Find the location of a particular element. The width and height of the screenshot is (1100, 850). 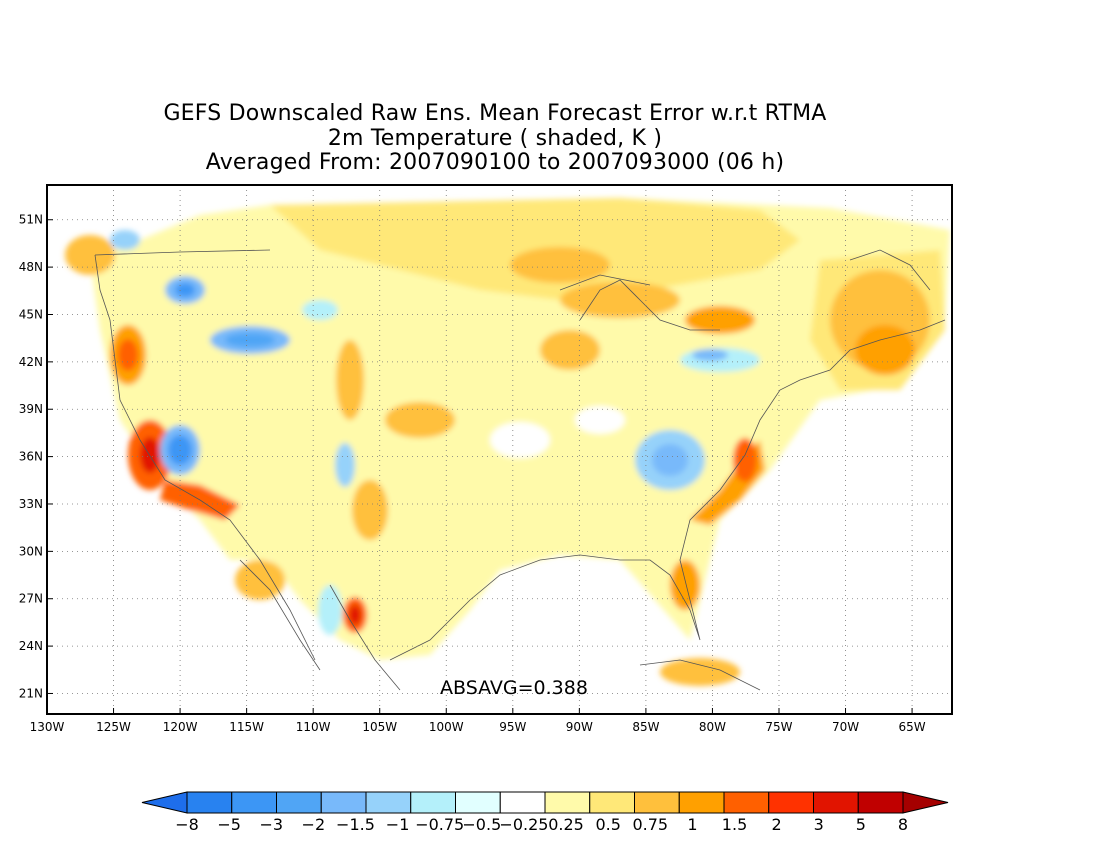

lat-tick-label: 45N is located at coordinates (31, 314).